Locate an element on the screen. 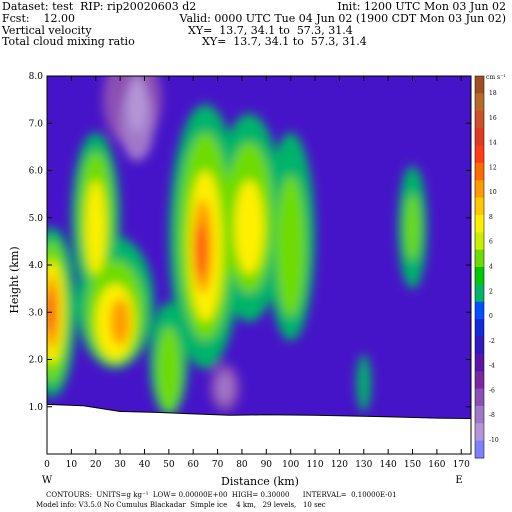 The height and width of the screenshot is (512, 512). x-tick-label: 70 is located at coordinates (218, 465).